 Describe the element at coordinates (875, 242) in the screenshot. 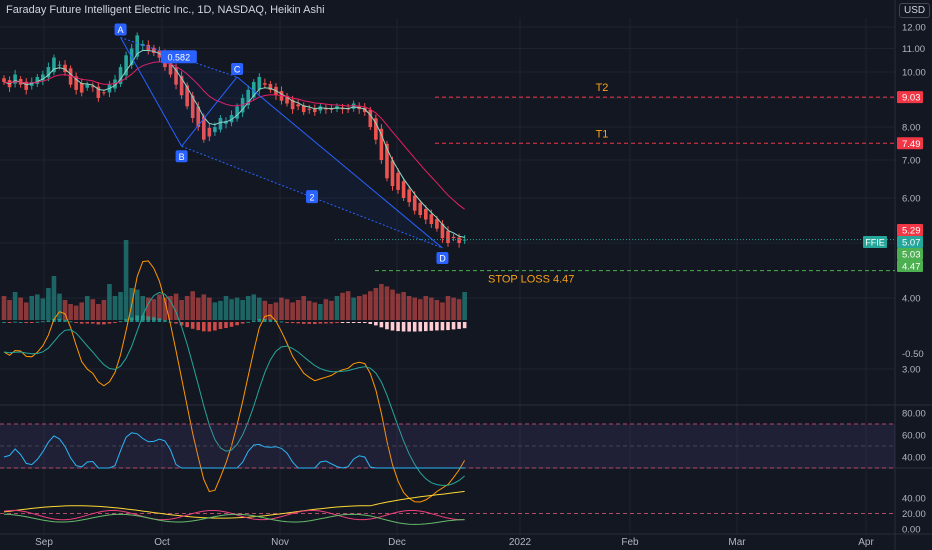

I see `ticker-tag` at that location.